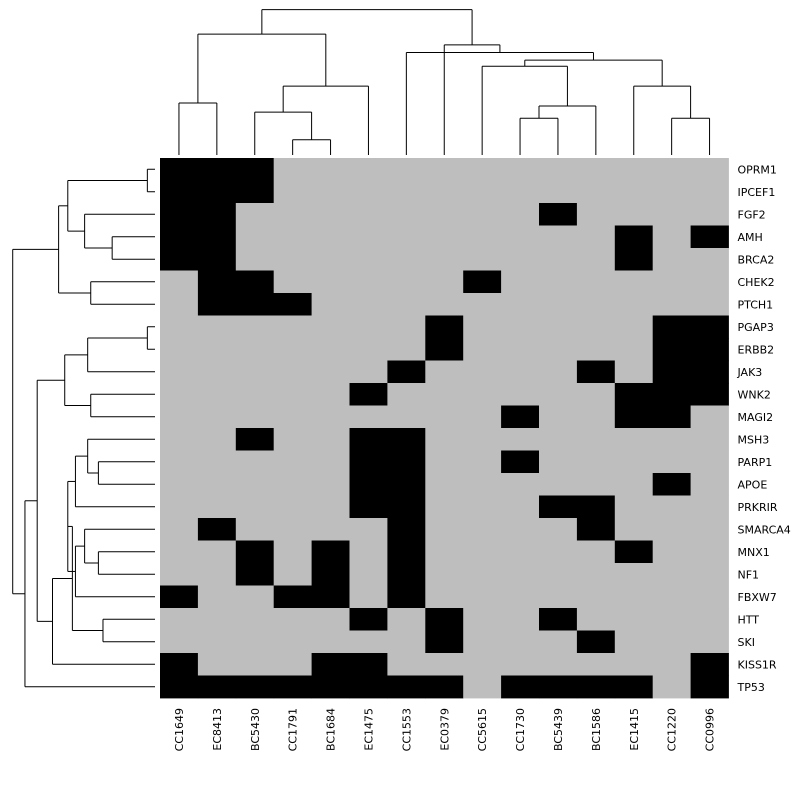 This screenshot has width=800, height=793. What do you see at coordinates (758, 507) in the screenshot?
I see `row-label: PRKRIR` at bounding box center [758, 507].